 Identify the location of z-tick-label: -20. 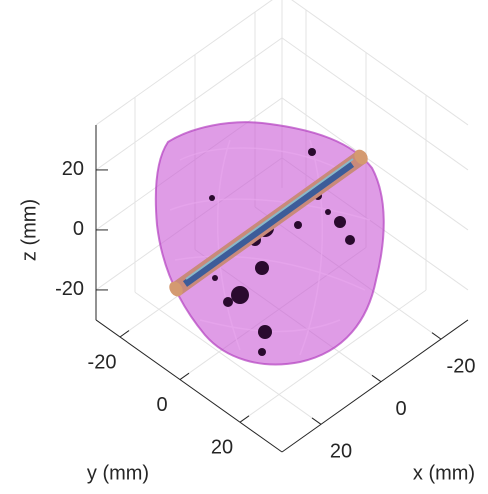
(69, 289).